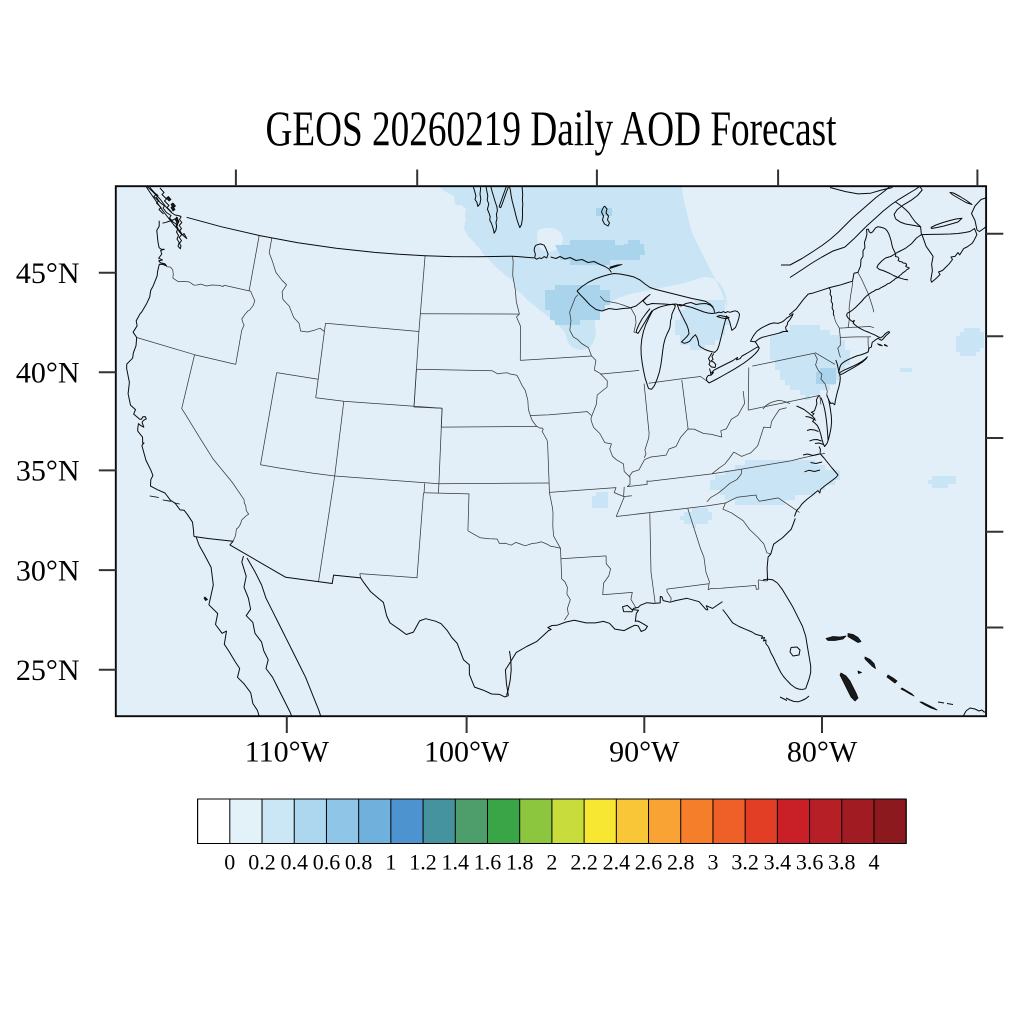 The height and width of the screenshot is (1024, 1024). I want to click on svg-text: 80°W, so click(822, 752).